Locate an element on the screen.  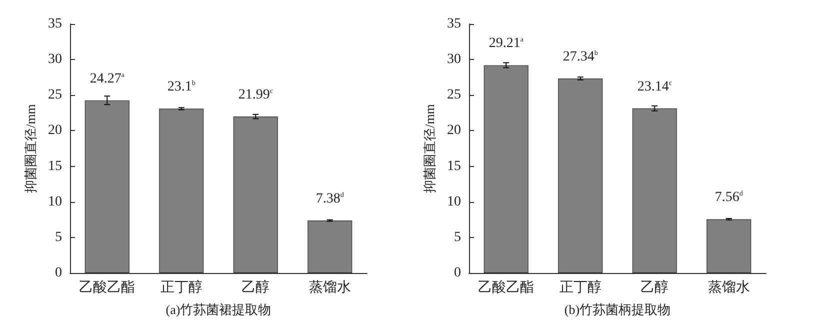
x-axis-title: (b)竹荪菌柄提取物 is located at coordinates (617, 309).